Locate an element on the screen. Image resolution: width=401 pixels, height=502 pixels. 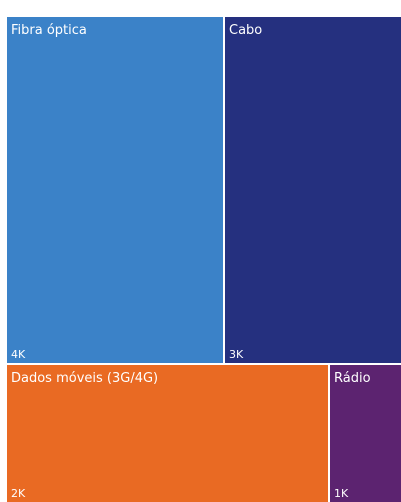
tile-label: Fibra óptica is located at coordinates (49, 30).